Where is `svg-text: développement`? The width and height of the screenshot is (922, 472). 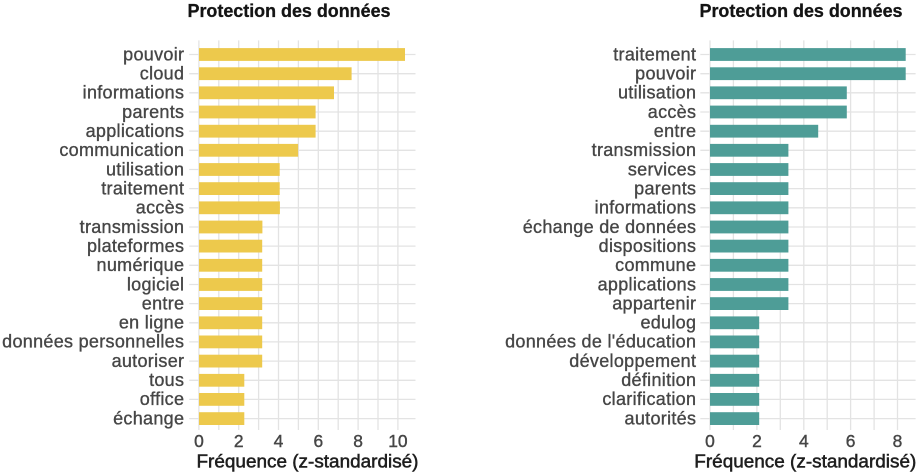 svg-text: développement is located at coordinates (632, 361).